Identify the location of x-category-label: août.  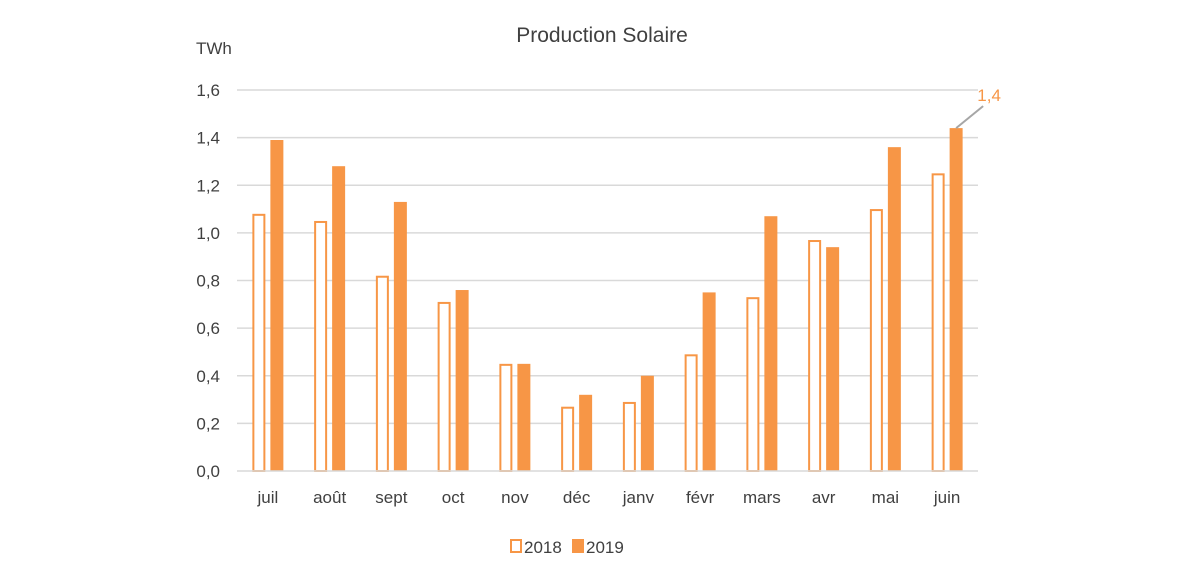
(329, 497).